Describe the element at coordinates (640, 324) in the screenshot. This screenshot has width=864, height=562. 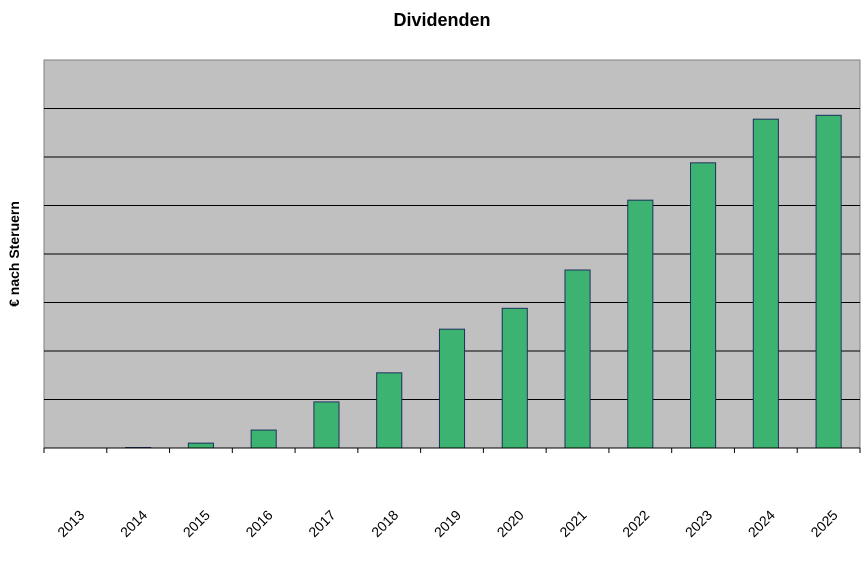
I see `bar-2022` at that location.